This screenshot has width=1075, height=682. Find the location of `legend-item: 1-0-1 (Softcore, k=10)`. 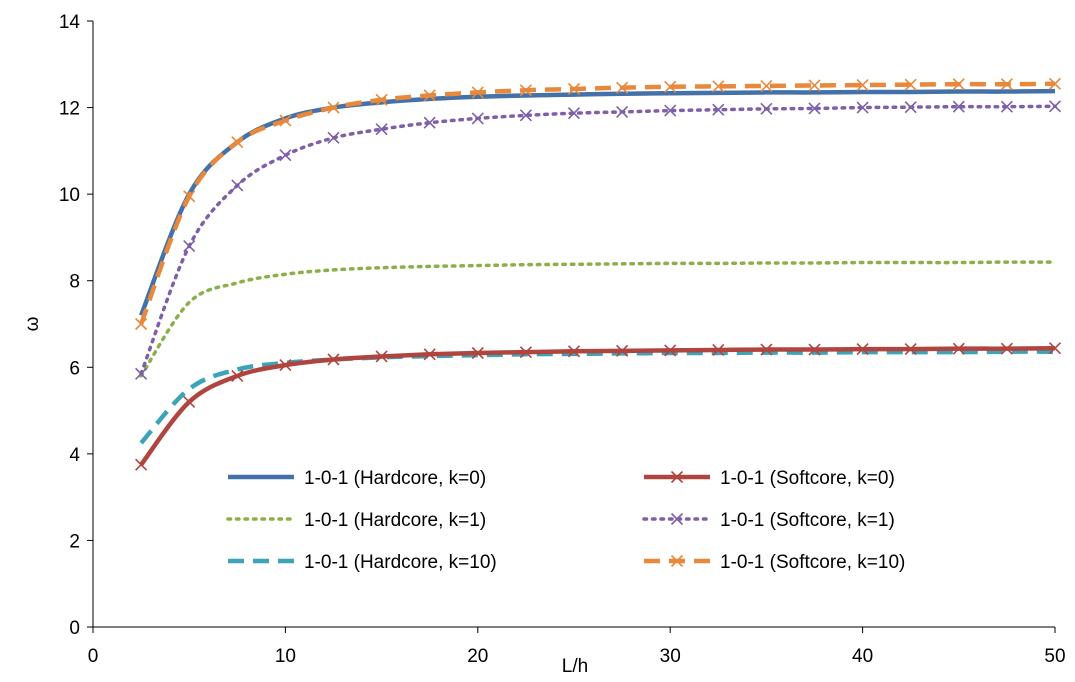

legend-item: 1-0-1 (Softcore, k=10) is located at coordinates (774, 562).